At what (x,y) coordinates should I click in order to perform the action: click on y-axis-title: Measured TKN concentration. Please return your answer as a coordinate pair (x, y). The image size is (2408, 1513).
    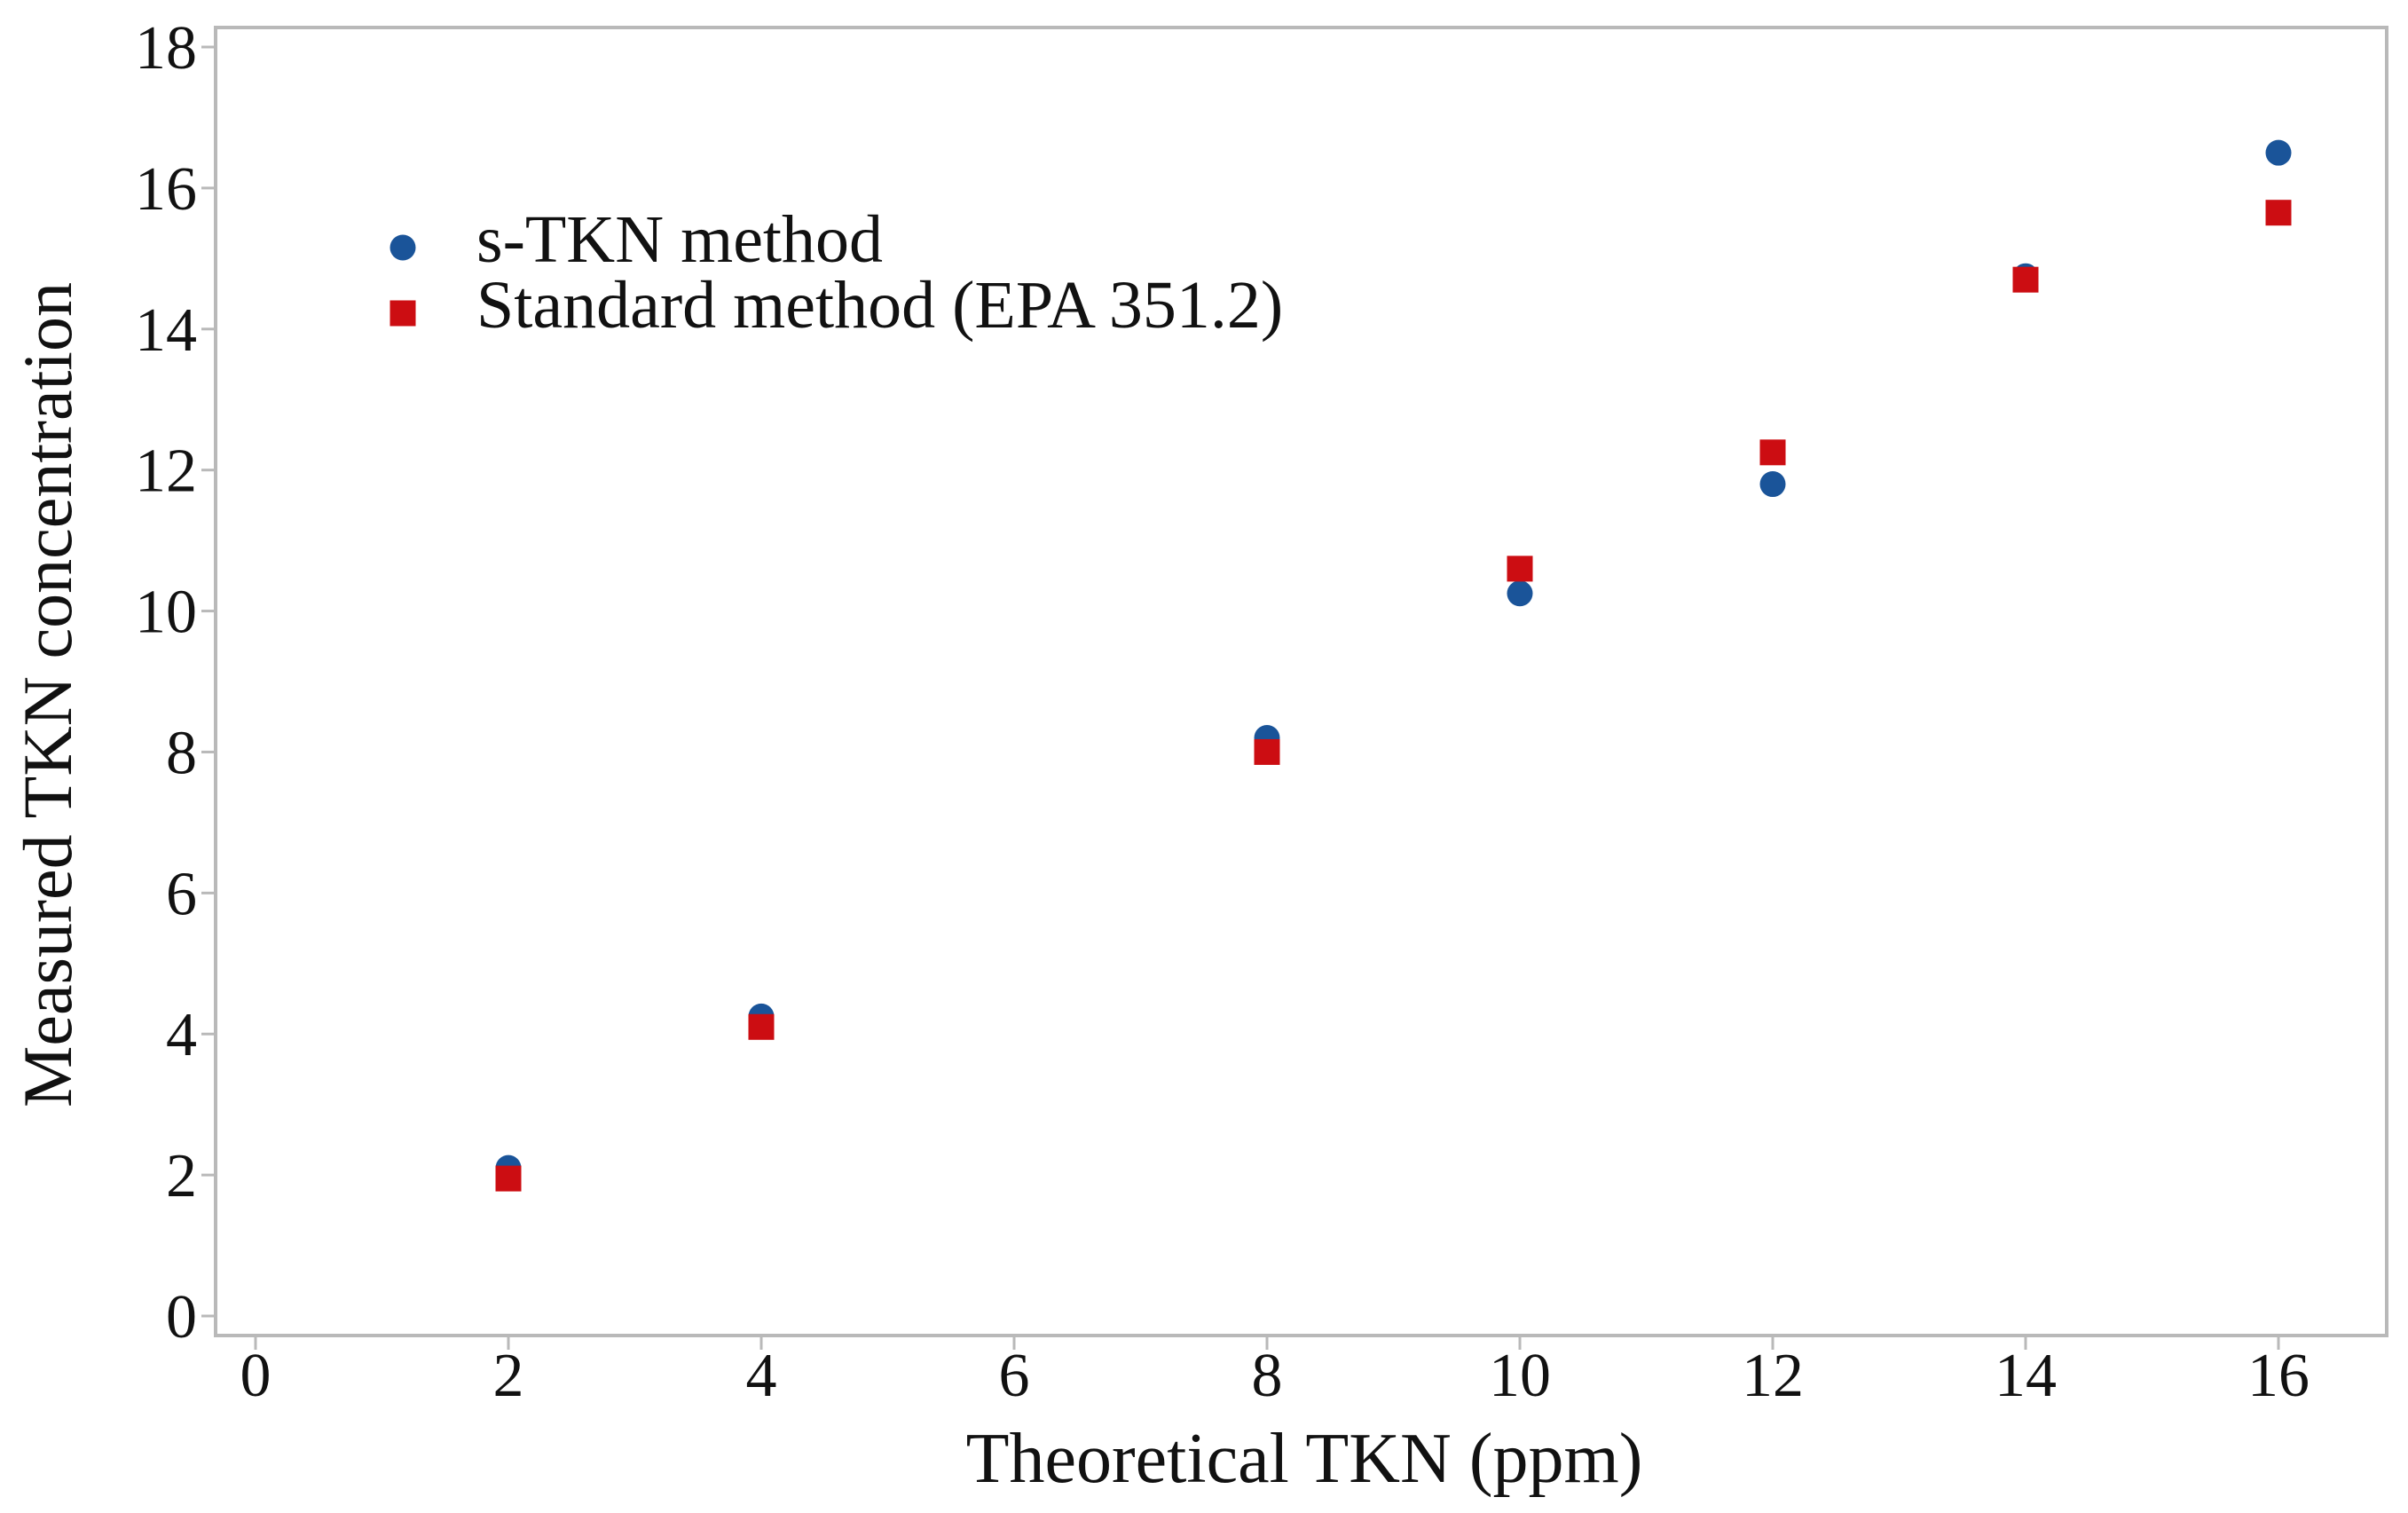
    Looking at the image, I should click on (47, 694).